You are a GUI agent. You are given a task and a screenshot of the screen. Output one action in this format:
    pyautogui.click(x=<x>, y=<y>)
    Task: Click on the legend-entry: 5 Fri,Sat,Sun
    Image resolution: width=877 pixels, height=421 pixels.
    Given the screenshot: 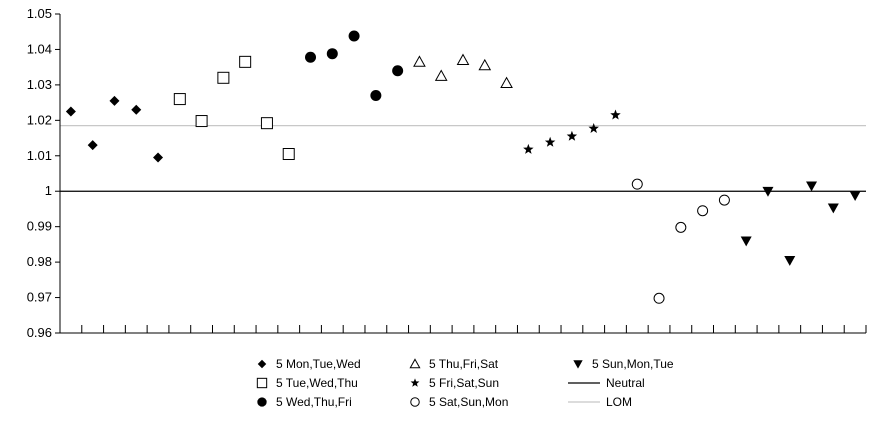 What is the action you would take?
    pyautogui.click(x=454, y=383)
    